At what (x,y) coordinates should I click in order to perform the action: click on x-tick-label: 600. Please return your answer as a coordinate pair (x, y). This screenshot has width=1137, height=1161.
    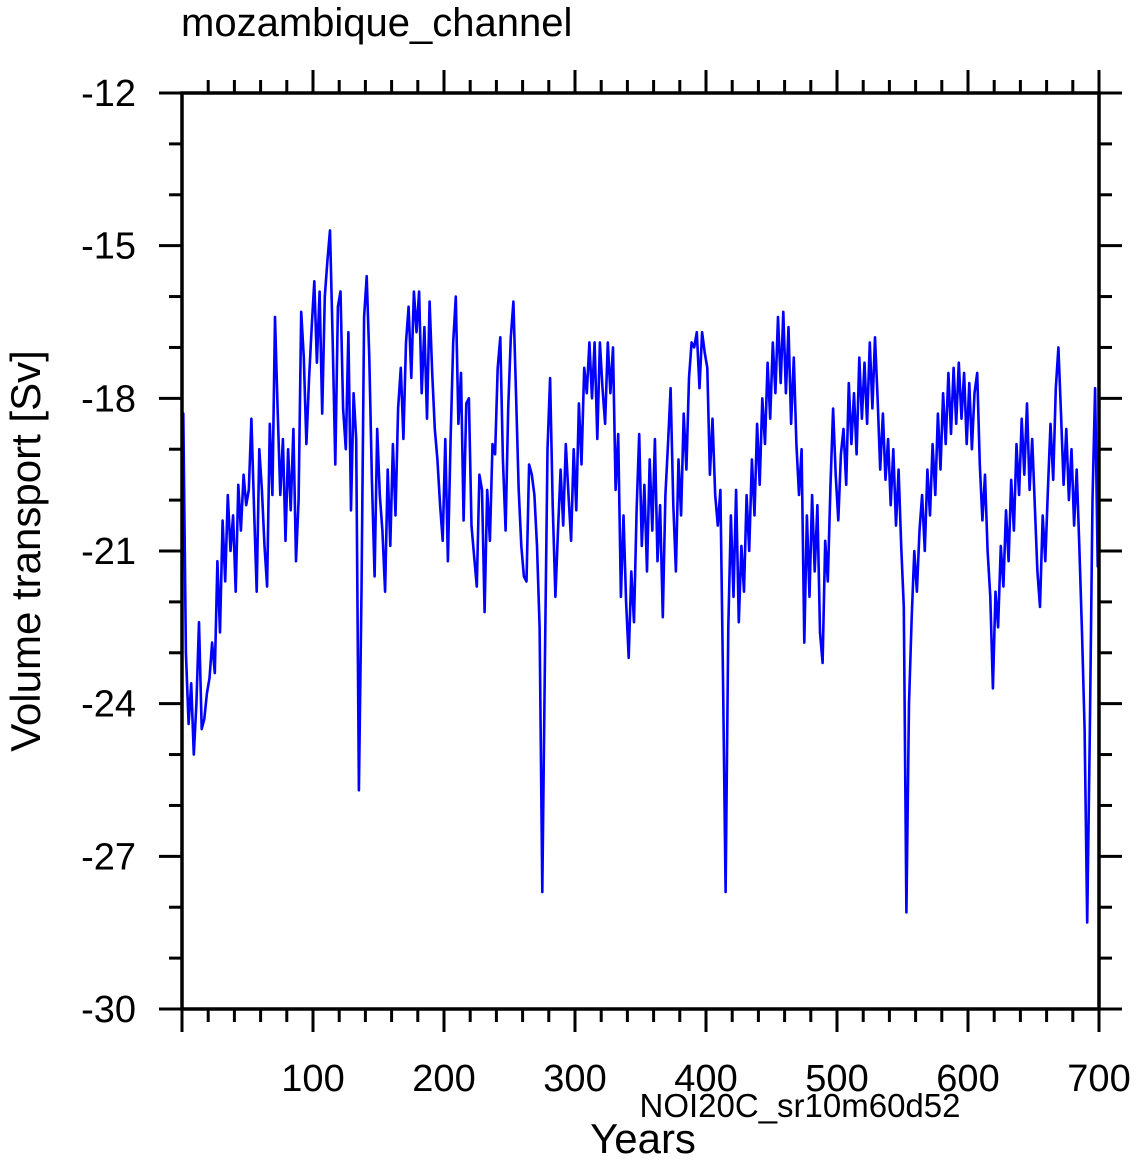
    Looking at the image, I should click on (967, 1079).